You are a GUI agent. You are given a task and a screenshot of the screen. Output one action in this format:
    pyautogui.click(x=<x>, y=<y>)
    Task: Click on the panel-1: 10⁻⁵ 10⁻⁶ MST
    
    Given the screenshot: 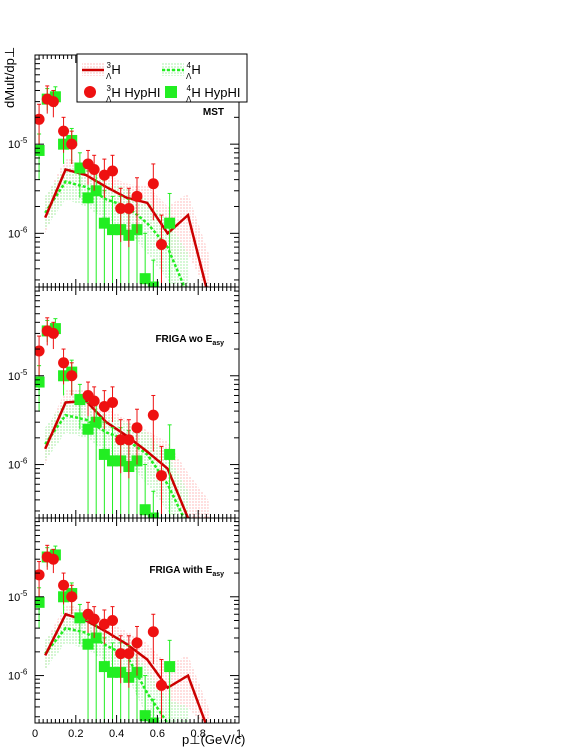 What is the action you would take?
    pyautogui.click(x=124, y=171)
    